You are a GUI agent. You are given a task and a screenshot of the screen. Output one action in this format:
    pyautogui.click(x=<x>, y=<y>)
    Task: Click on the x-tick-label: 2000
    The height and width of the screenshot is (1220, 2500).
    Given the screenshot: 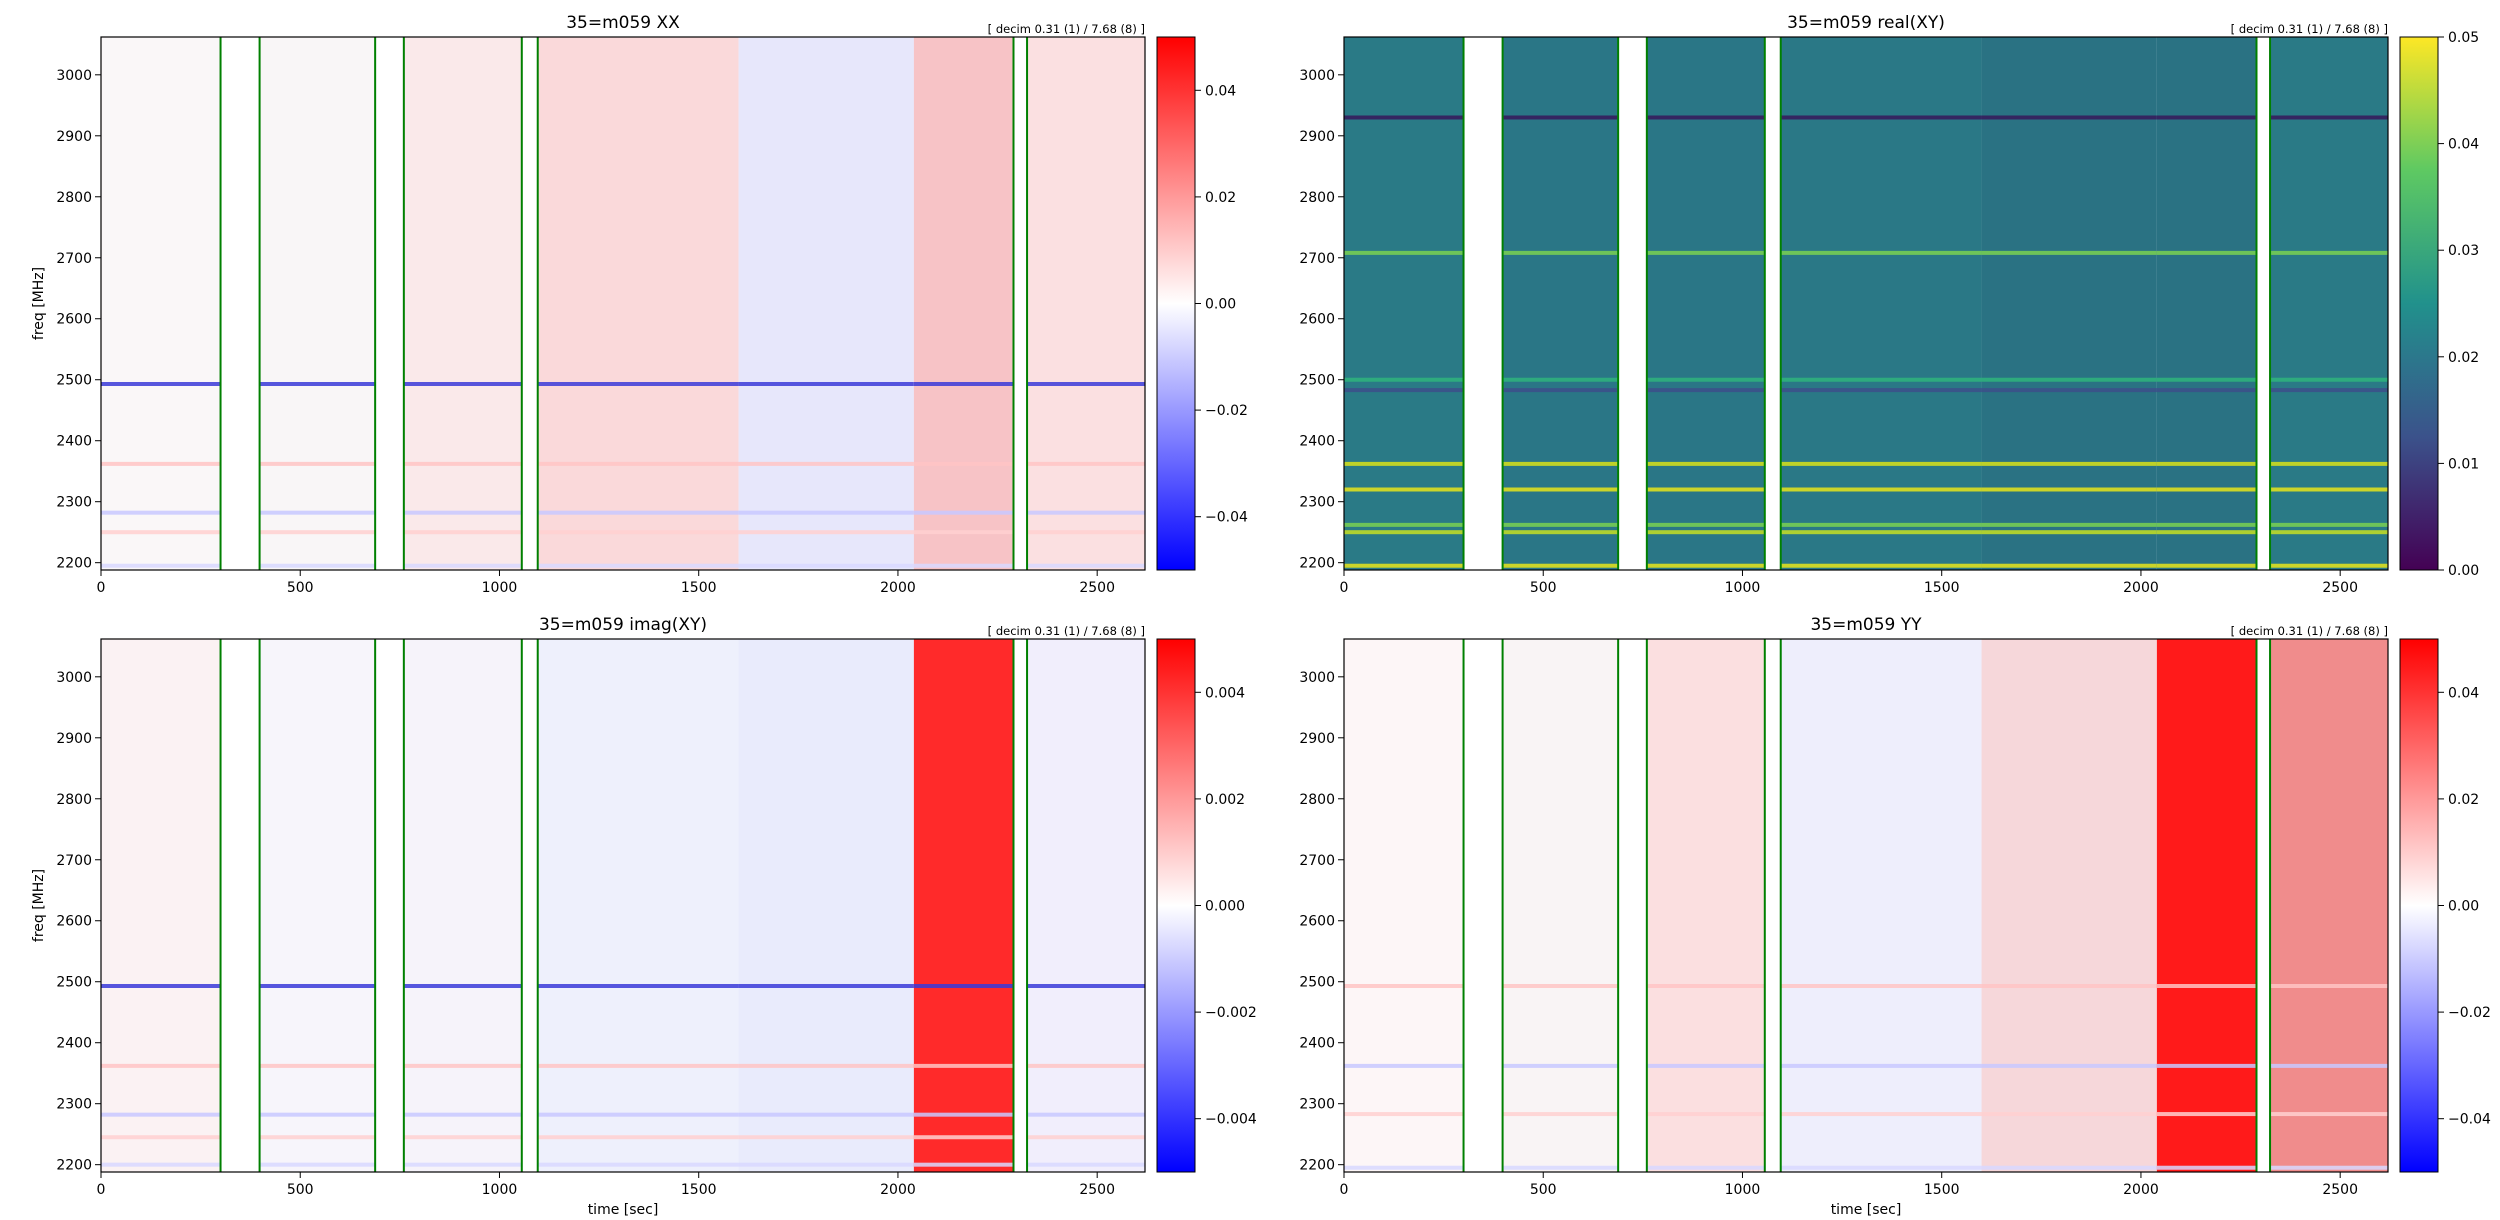 What is the action you would take?
    pyautogui.click(x=898, y=1190)
    